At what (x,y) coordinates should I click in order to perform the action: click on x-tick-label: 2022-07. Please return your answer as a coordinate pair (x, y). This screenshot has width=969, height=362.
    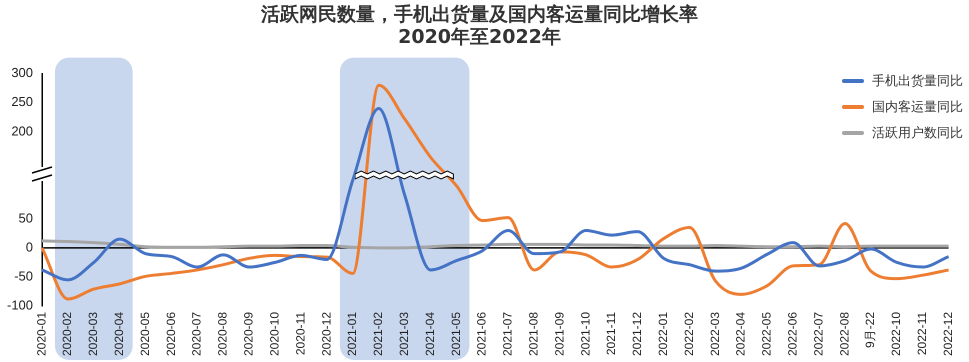
    Looking at the image, I should click on (818, 334).